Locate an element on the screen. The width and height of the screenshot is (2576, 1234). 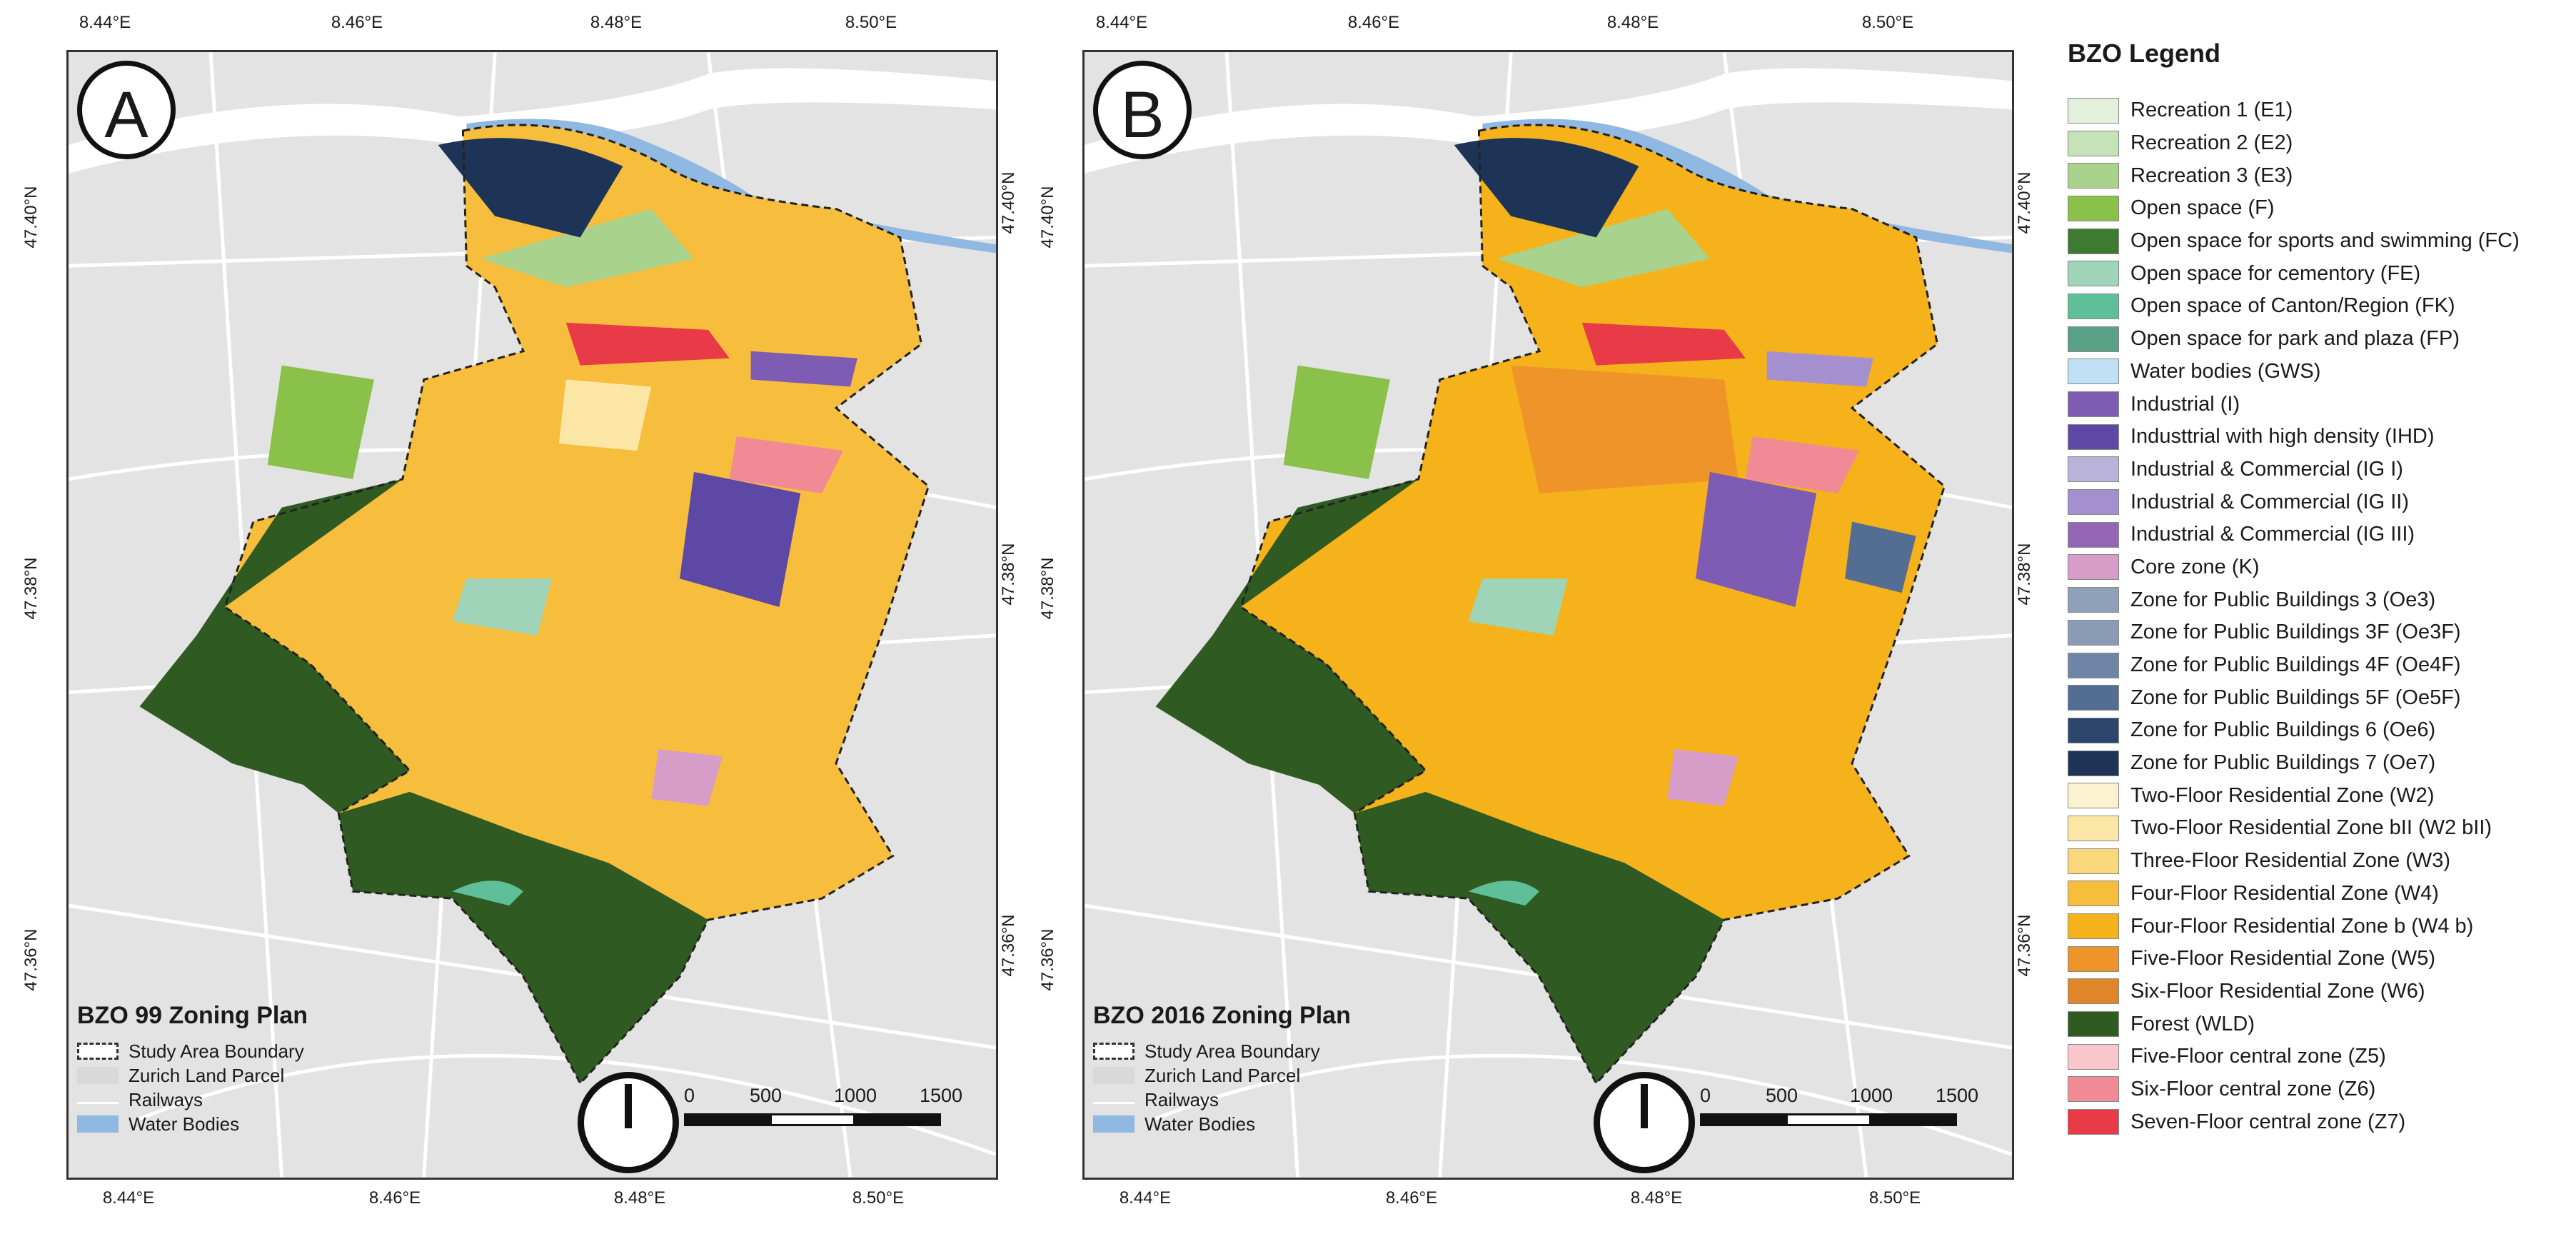
legend-item: Six-Floor Residential Zone (W6) is located at coordinates (2317, 991).